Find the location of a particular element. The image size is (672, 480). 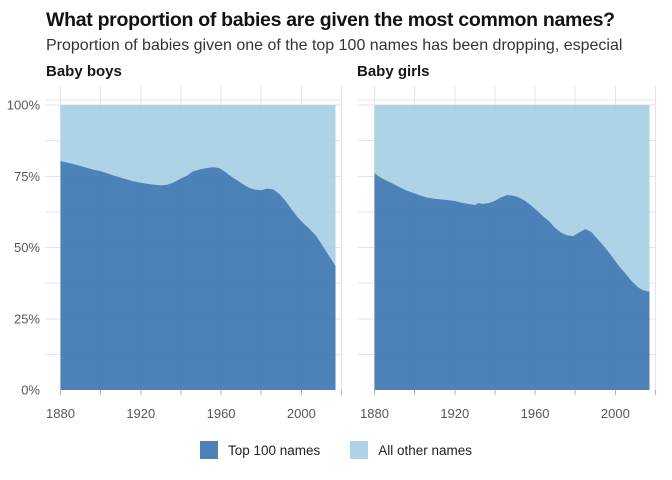

legend-label-all-other-names: All other names is located at coordinates (425, 450).